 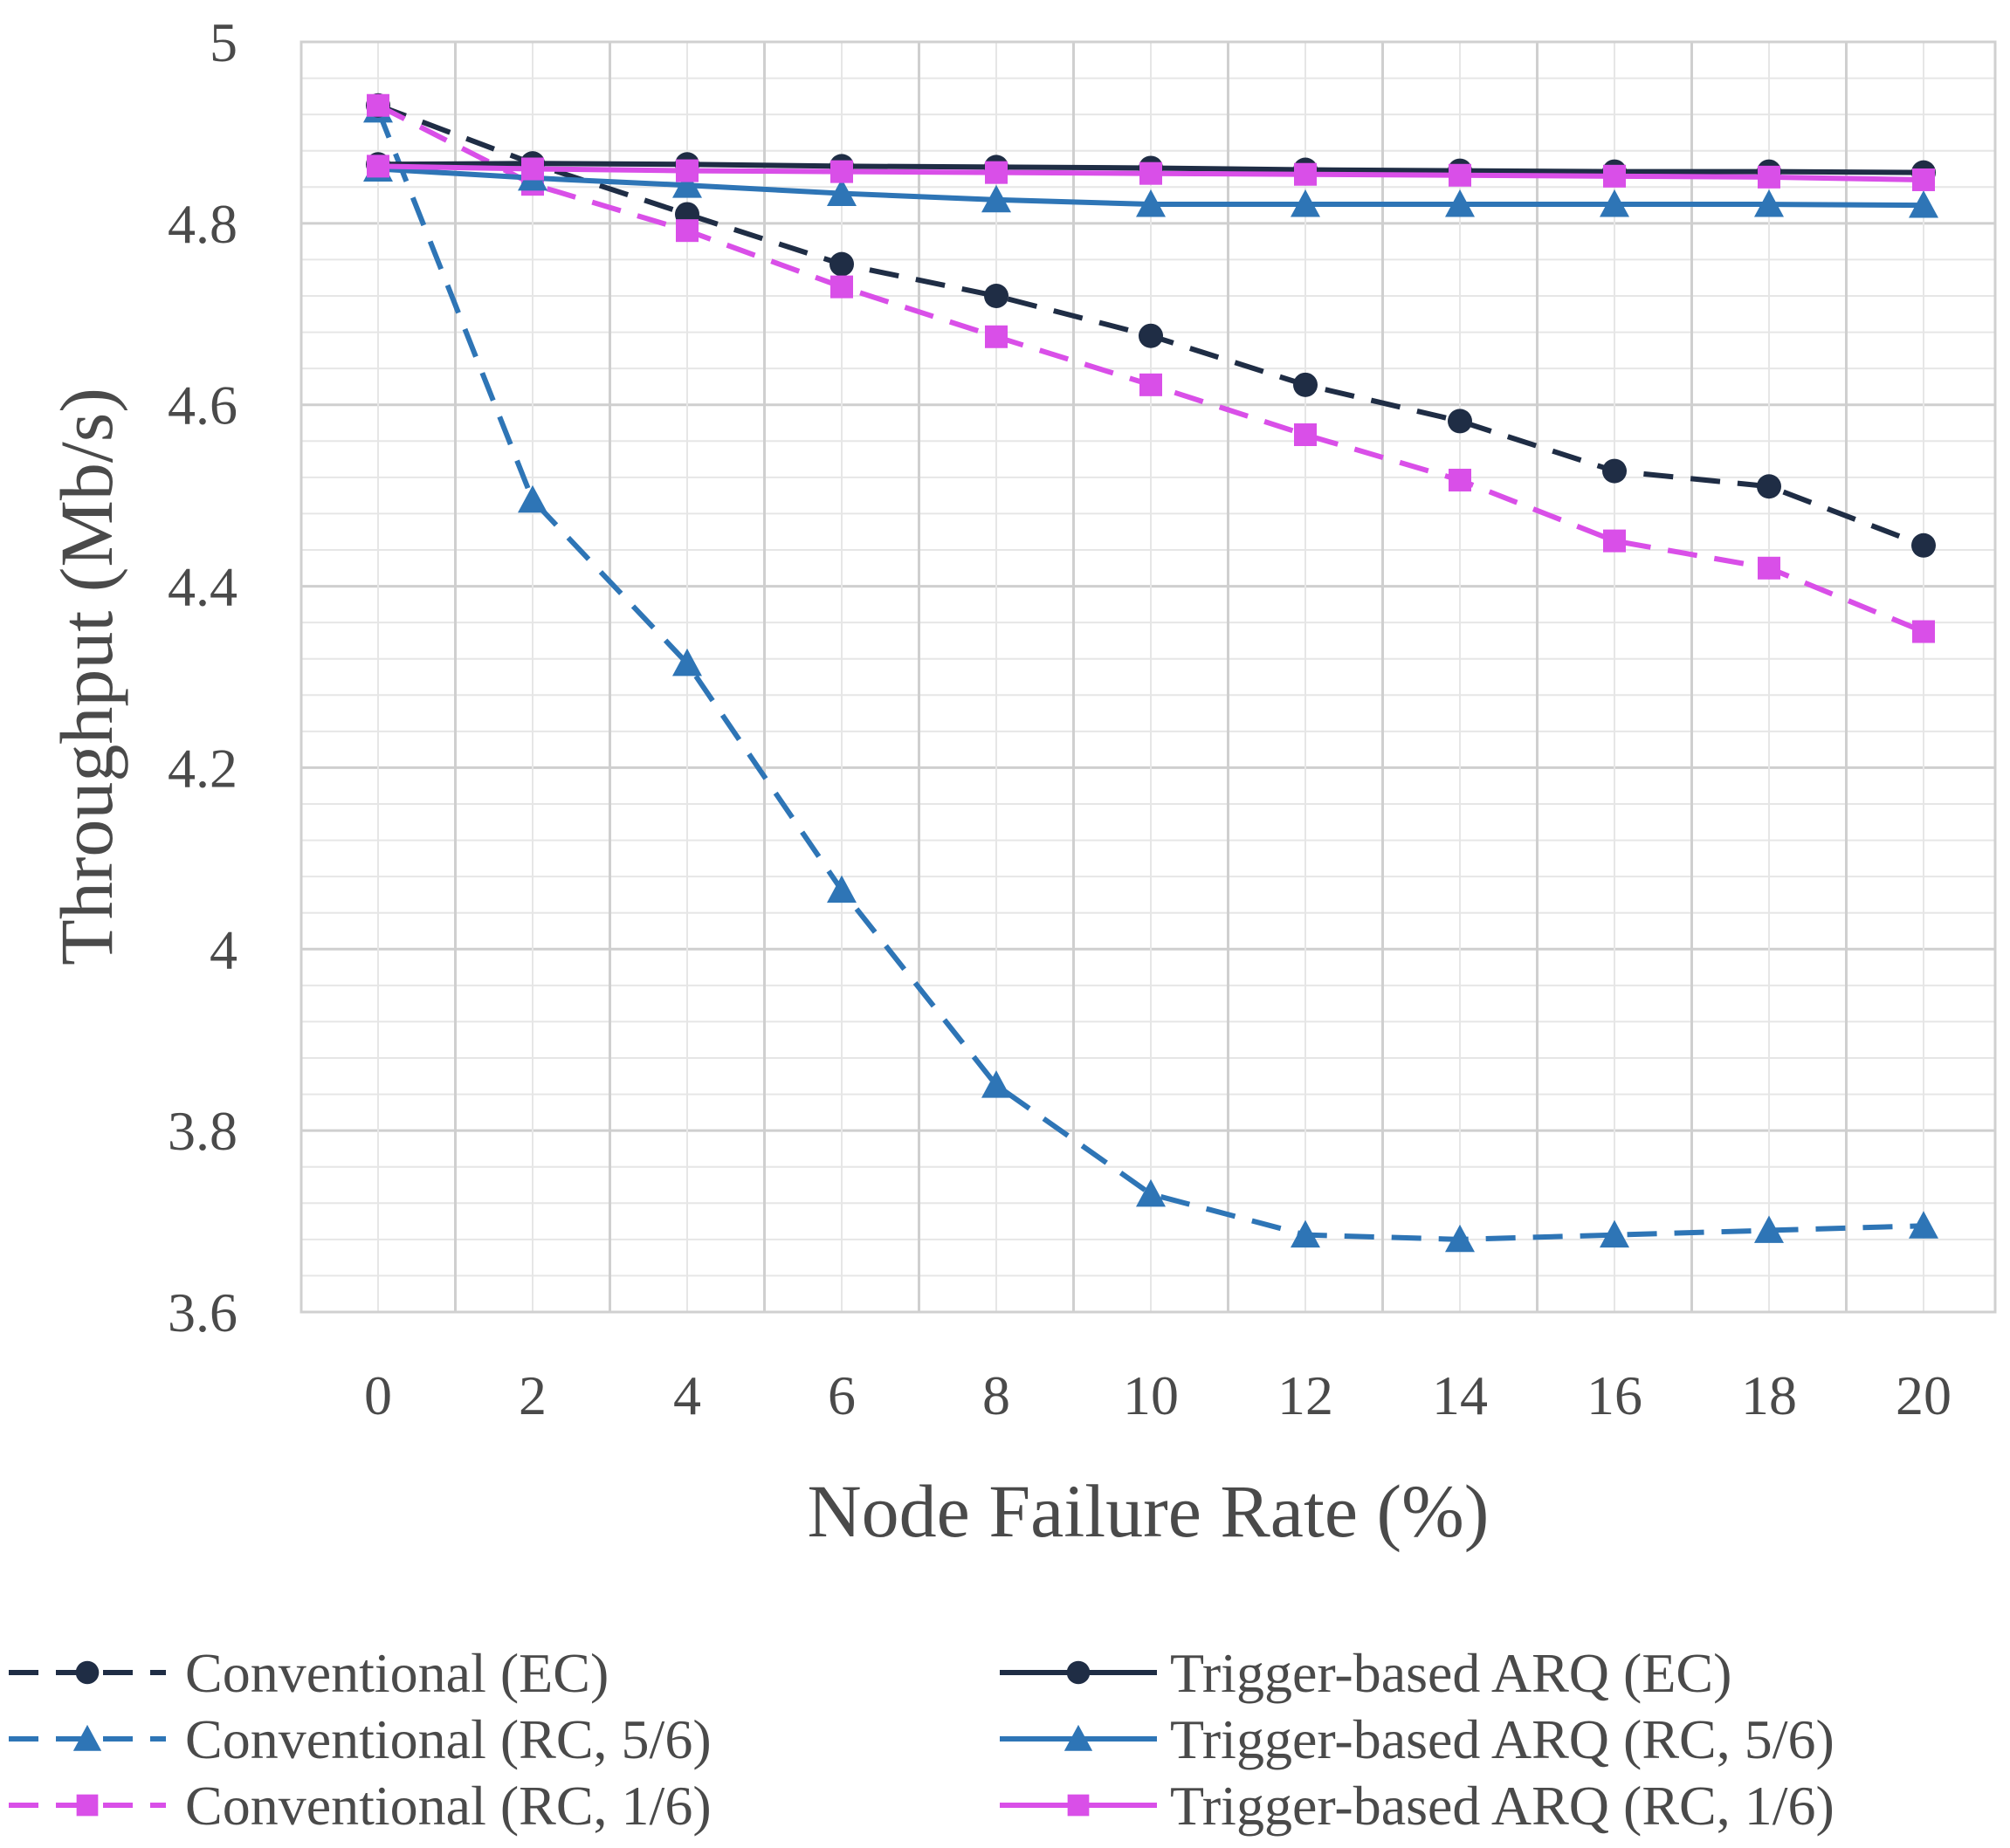 I want to click on legend-entry: Conventional (RC, 5/6), so click(x=361, y=1739).